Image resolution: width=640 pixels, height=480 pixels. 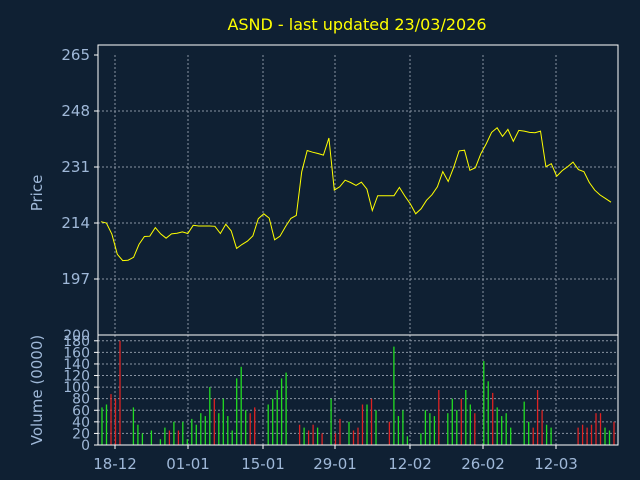 What do you see at coordinates (81, 400) in the screenshot?
I see `volume-tick-label: 80` at bounding box center [81, 400].